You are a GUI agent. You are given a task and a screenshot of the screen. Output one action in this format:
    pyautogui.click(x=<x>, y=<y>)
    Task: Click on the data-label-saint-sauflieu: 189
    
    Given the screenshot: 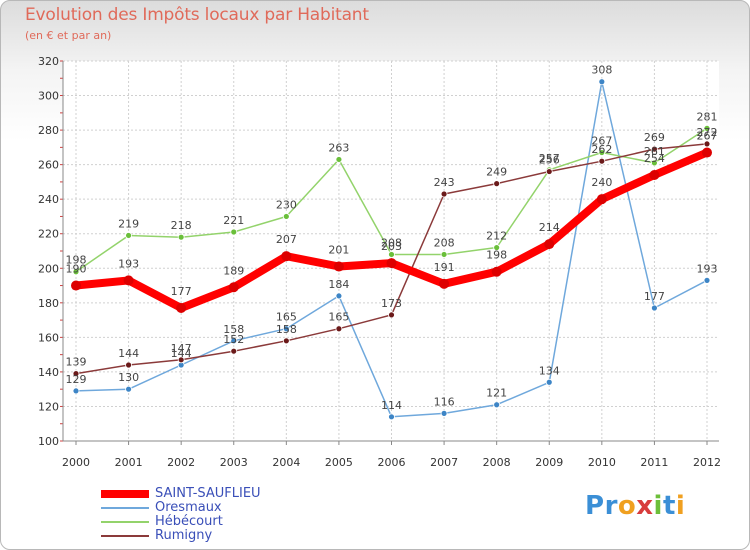 What is the action you would take?
    pyautogui.click(x=233, y=270)
    